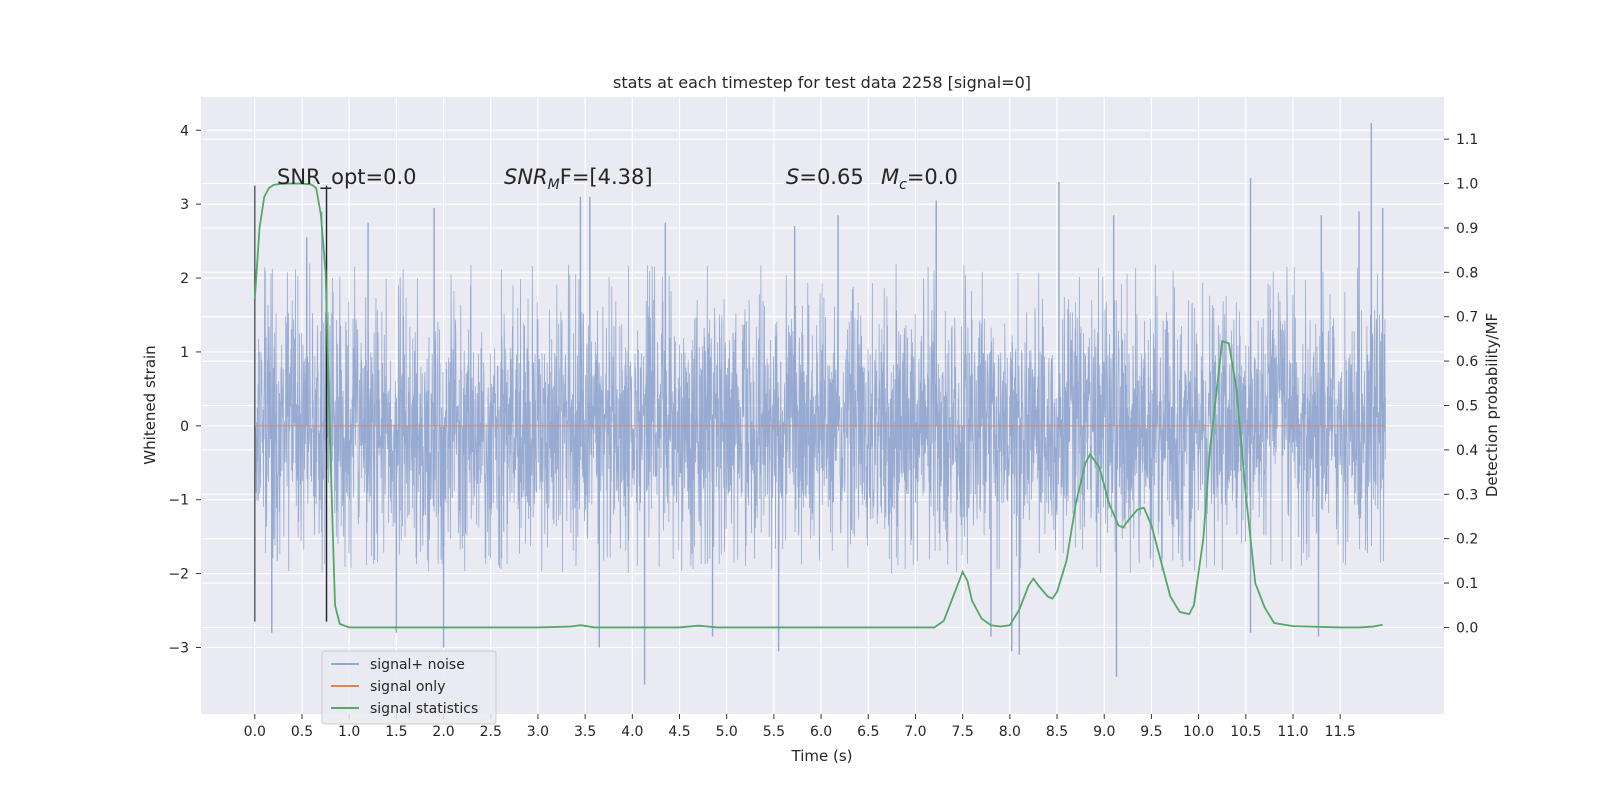  What do you see at coordinates (1292, 732) in the screenshot?
I see `x-tick-label: 11.0` at bounding box center [1292, 732].